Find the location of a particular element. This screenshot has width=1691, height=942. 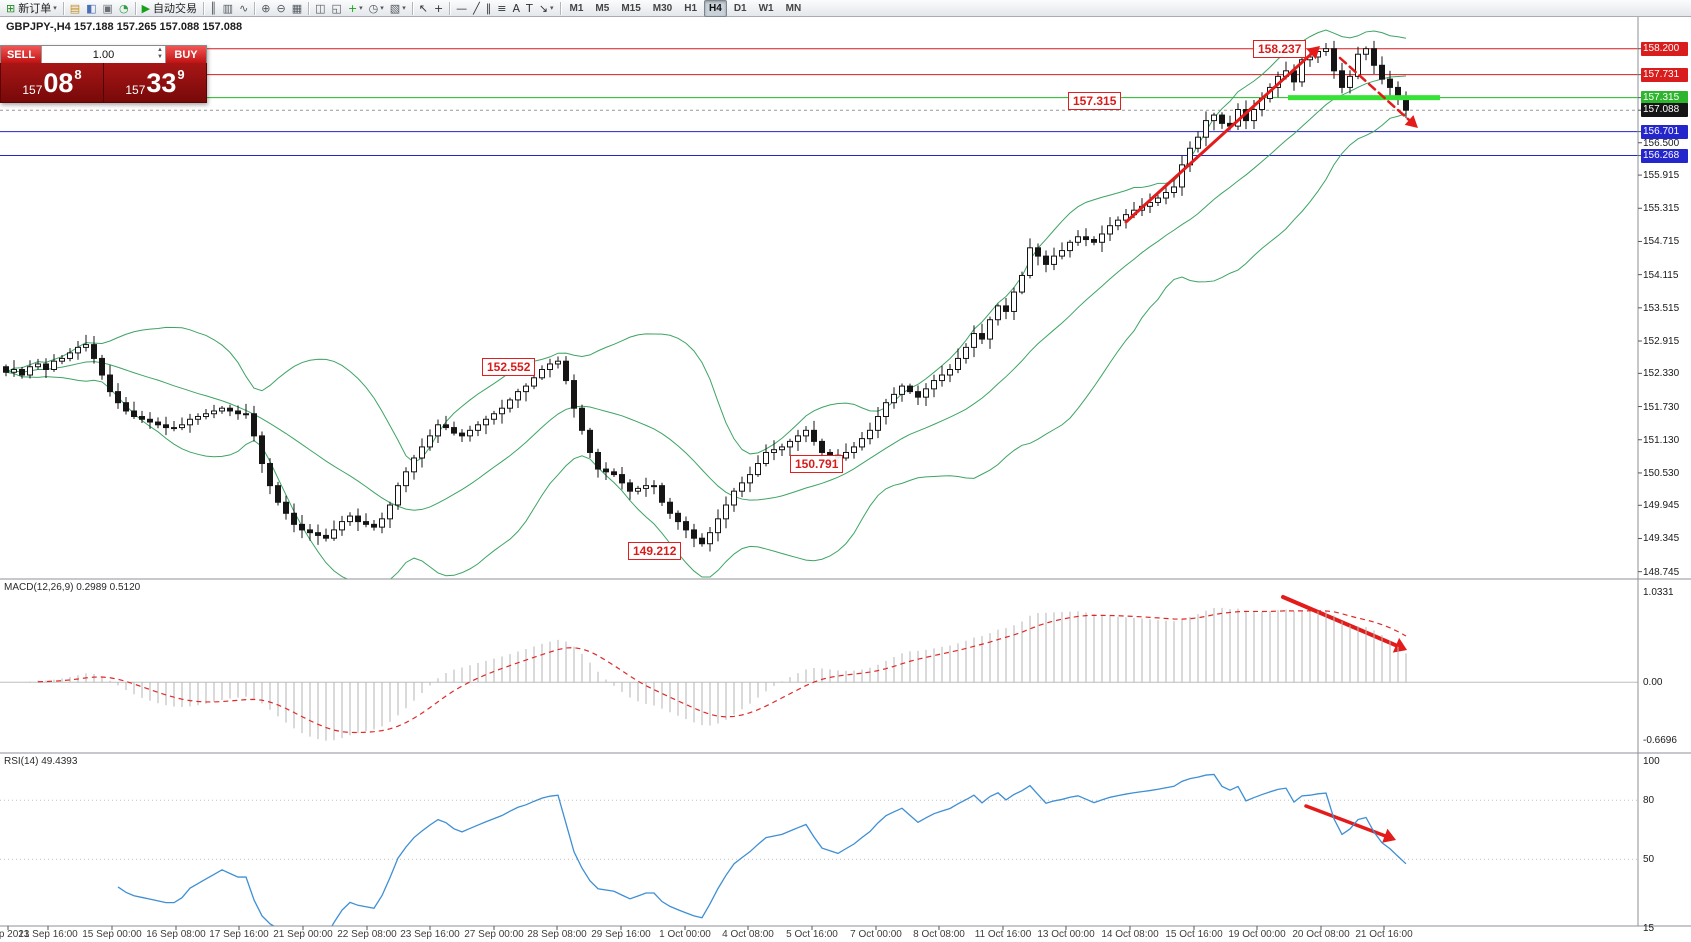

candlestick-chart-button: ▥ is located at coordinates (228, 8).